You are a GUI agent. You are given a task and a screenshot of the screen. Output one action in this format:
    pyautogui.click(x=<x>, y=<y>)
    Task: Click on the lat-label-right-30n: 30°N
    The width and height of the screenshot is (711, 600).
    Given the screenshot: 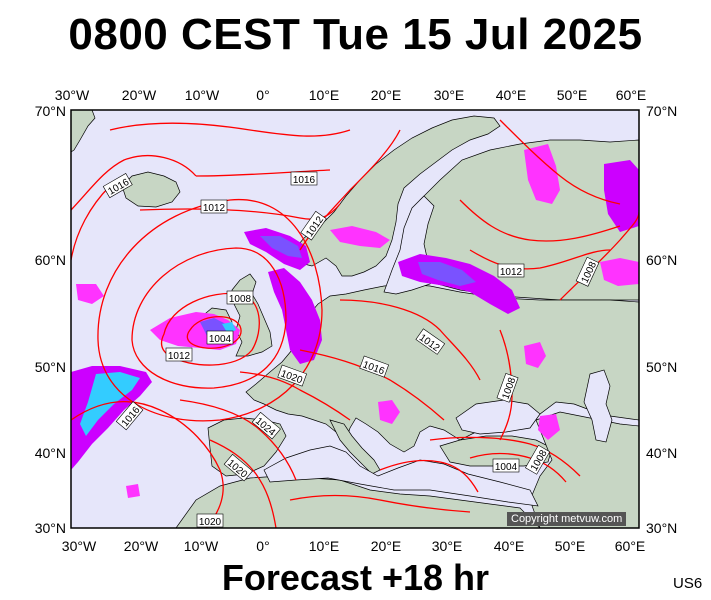 What is the action you would take?
    pyautogui.click(x=662, y=528)
    